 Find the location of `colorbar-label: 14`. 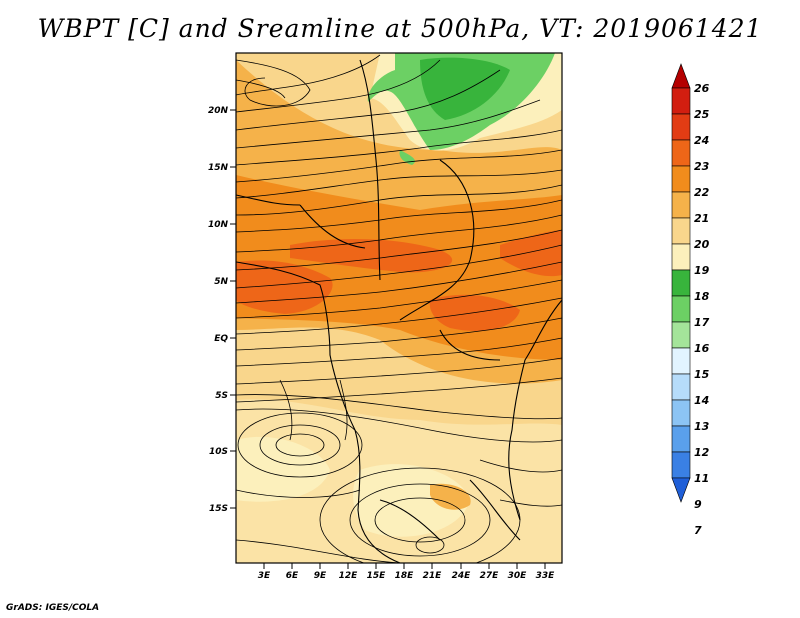

colorbar-label: 14 is located at coordinates (701, 400).